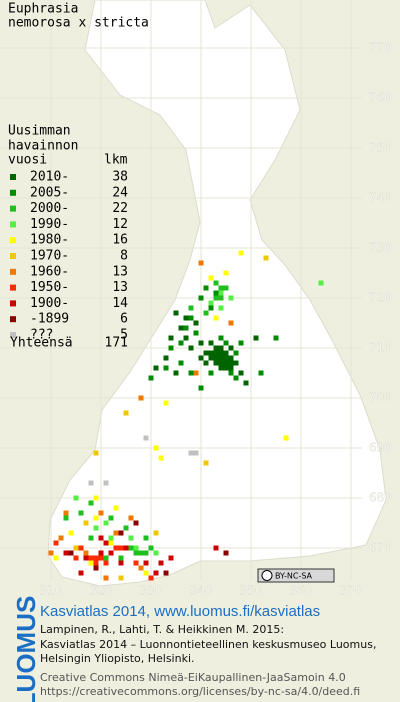  Describe the element at coordinates (380, 548) in the screenshot. I see `y-tick-label: 670` at that location.